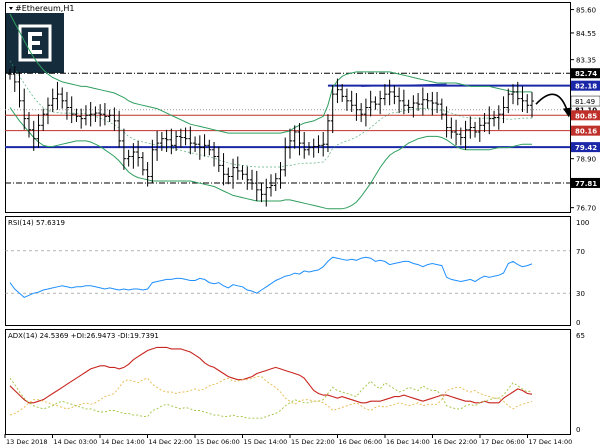 The image size is (600, 448). I want to click on di-plus-line, so click(271, 398).